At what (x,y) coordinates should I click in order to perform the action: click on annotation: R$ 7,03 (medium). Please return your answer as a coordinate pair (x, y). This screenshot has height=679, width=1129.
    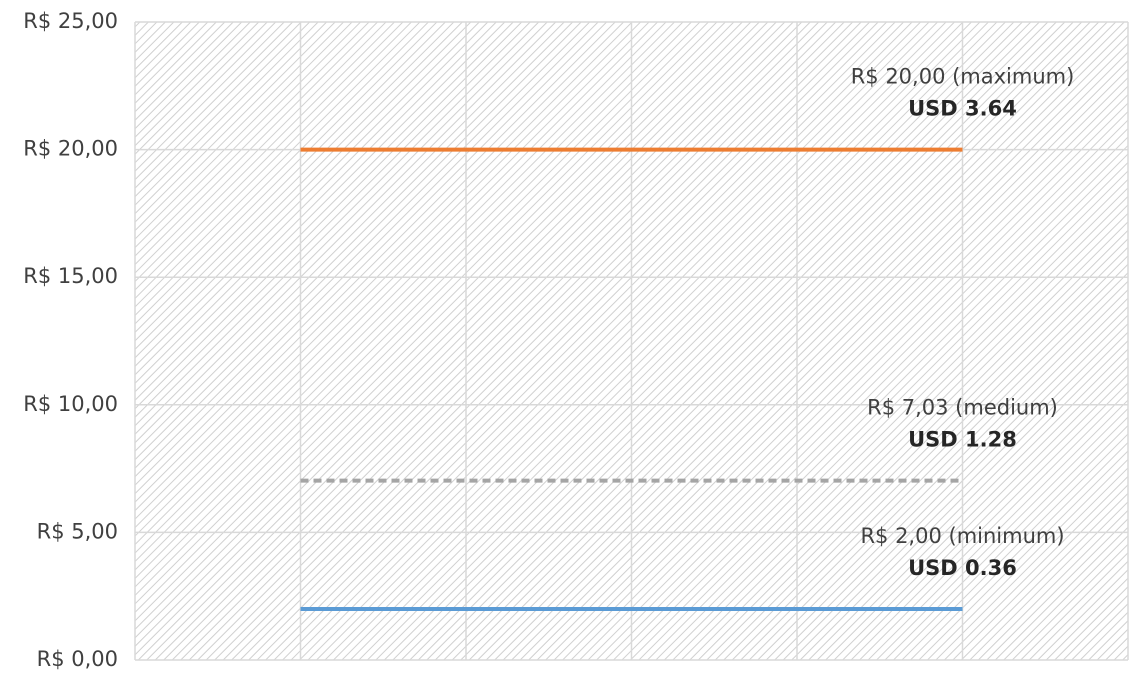
    Looking at the image, I should click on (962, 408).